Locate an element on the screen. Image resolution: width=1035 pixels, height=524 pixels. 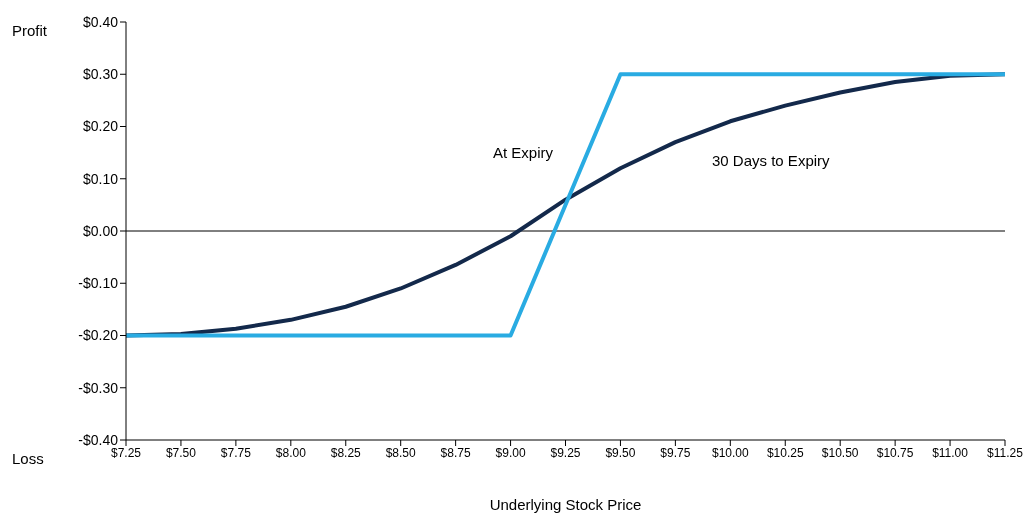
x-tick-label: $7.25 is located at coordinates (126, 452).